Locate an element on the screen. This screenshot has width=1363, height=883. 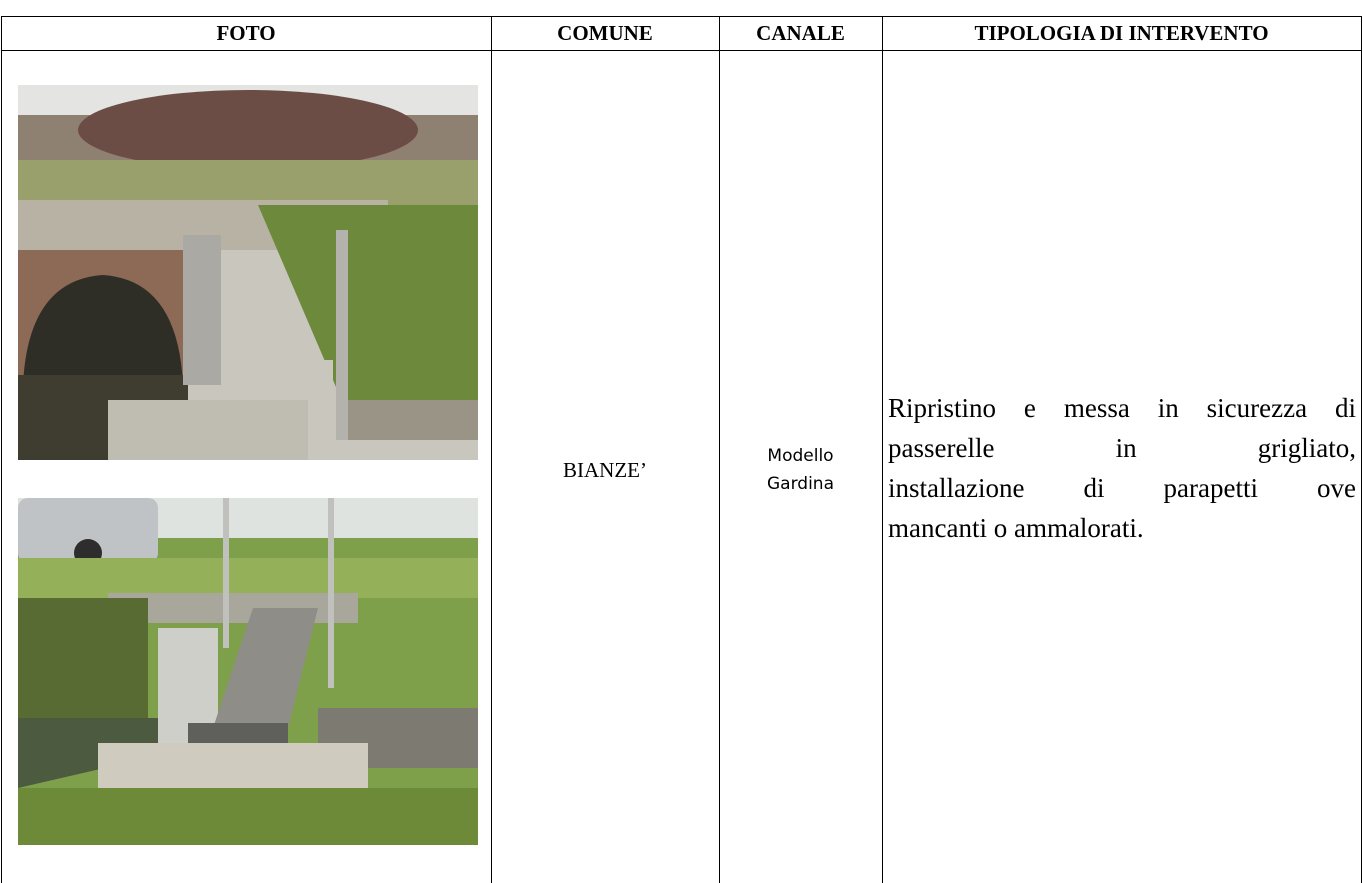
column-header: TIPOLOGIA DI INTERVENTO is located at coordinates (1121, 33).